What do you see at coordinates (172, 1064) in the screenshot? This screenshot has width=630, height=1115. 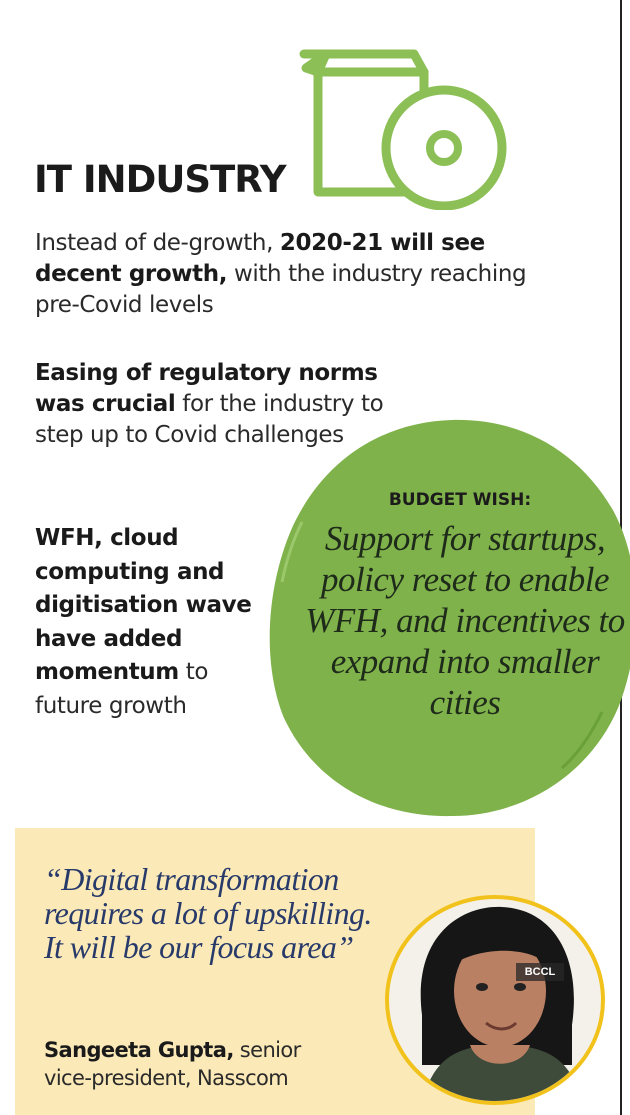 I see `speaker-designation: senior vice-president, Nasscom` at bounding box center [172, 1064].